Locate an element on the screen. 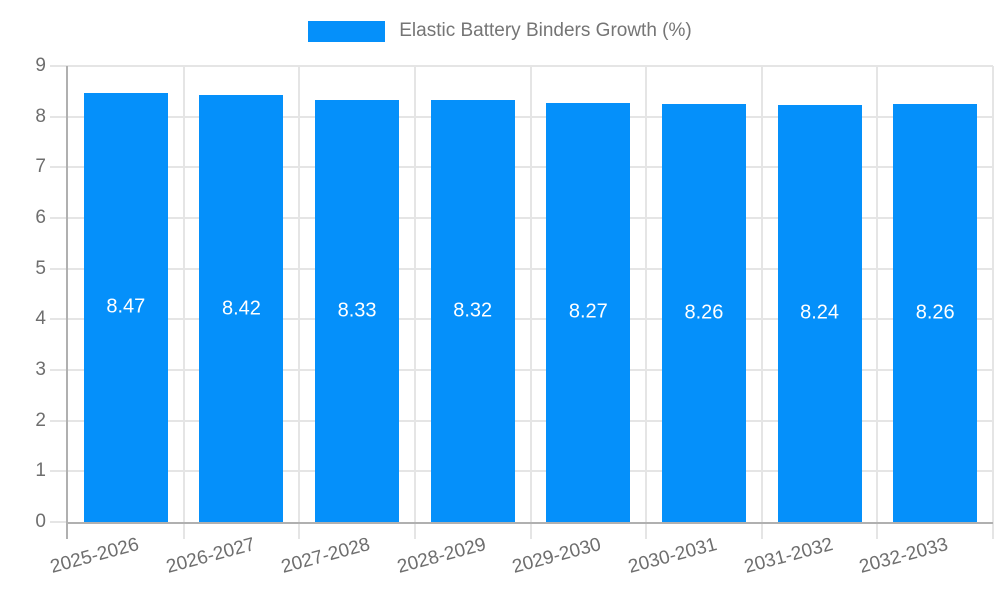 Image resolution: width=1000 pixels, height=600 pixels. x-tick-label: 2028-2029 is located at coordinates (441, 556).